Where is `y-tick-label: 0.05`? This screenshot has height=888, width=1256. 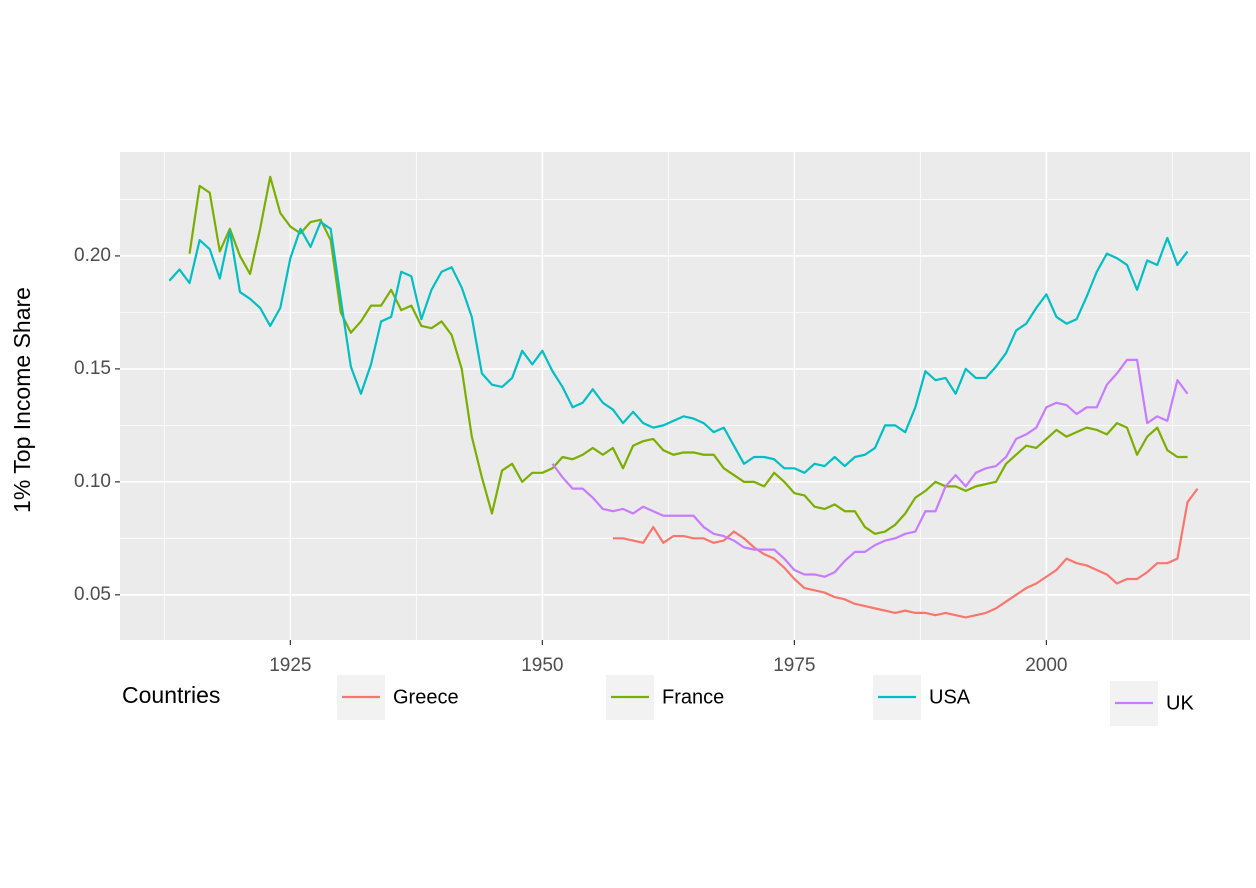
y-tick-label: 0.05 is located at coordinates (92, 594).